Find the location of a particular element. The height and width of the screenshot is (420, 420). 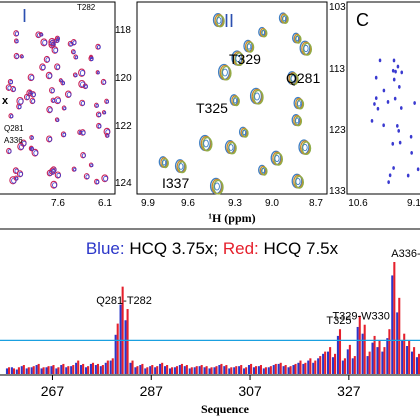

panel-c-peaks is located at coordinates (395, 121).